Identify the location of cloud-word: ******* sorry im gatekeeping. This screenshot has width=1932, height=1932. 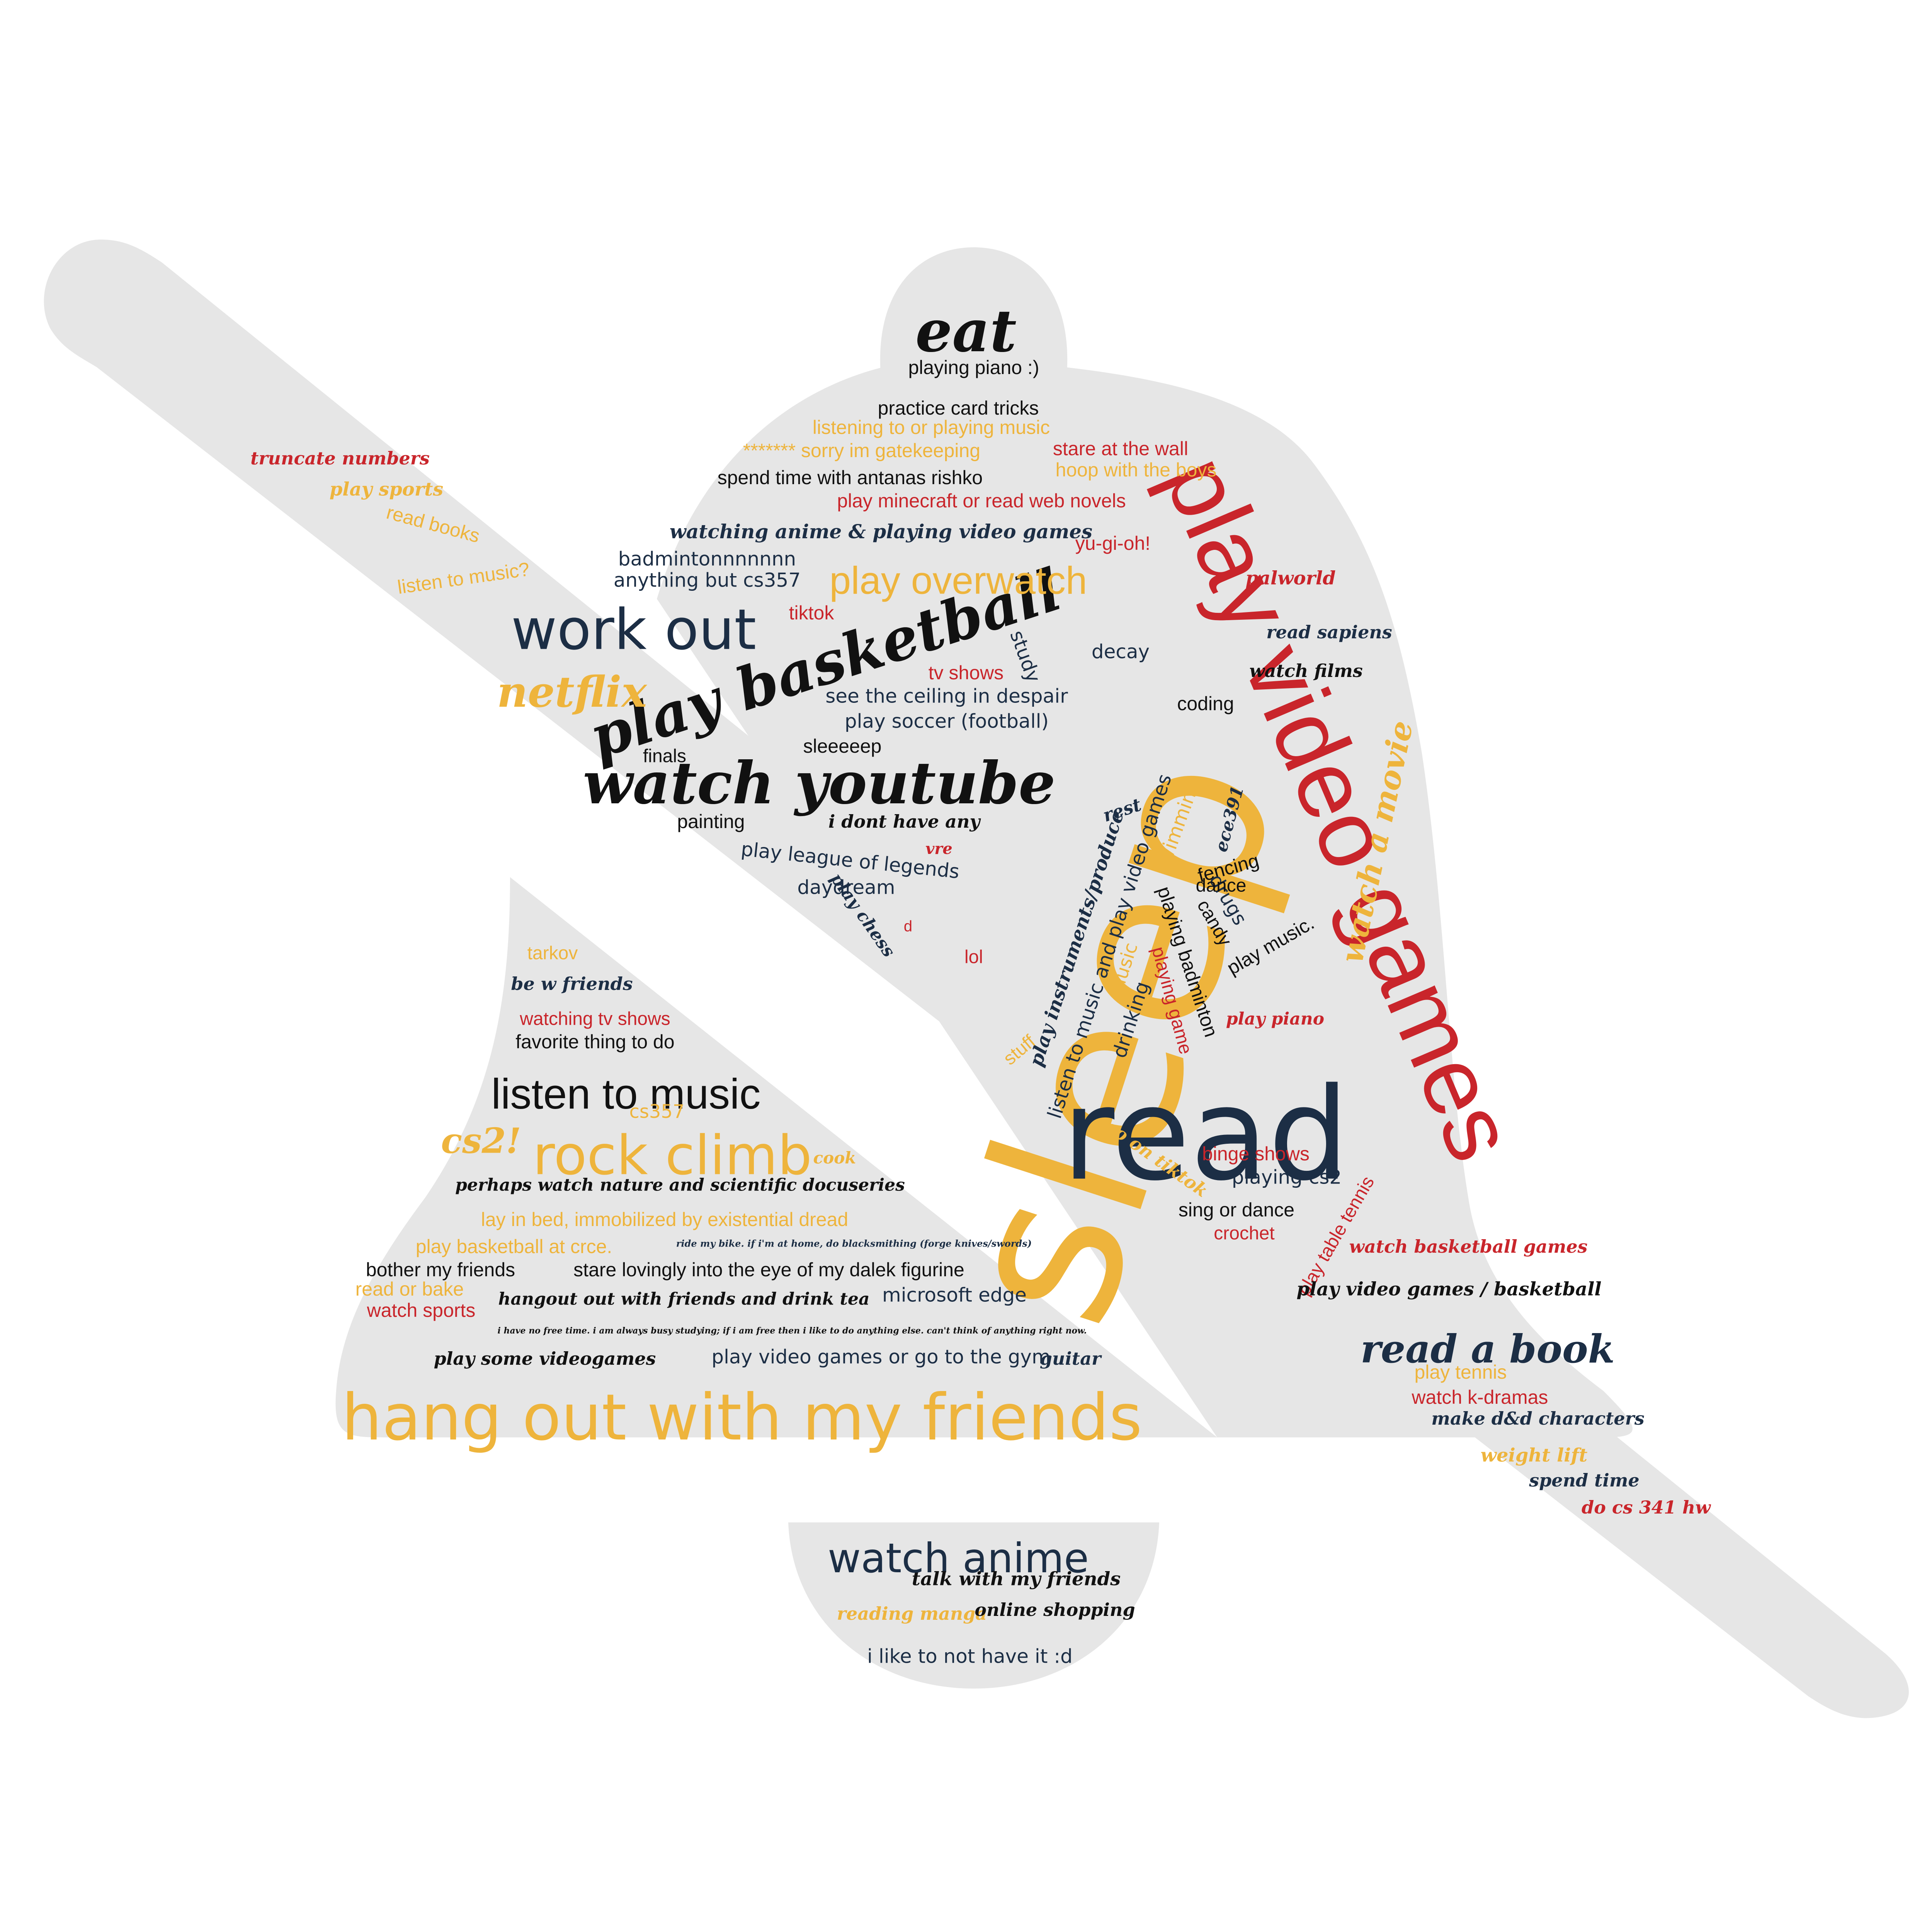
(862, 450).